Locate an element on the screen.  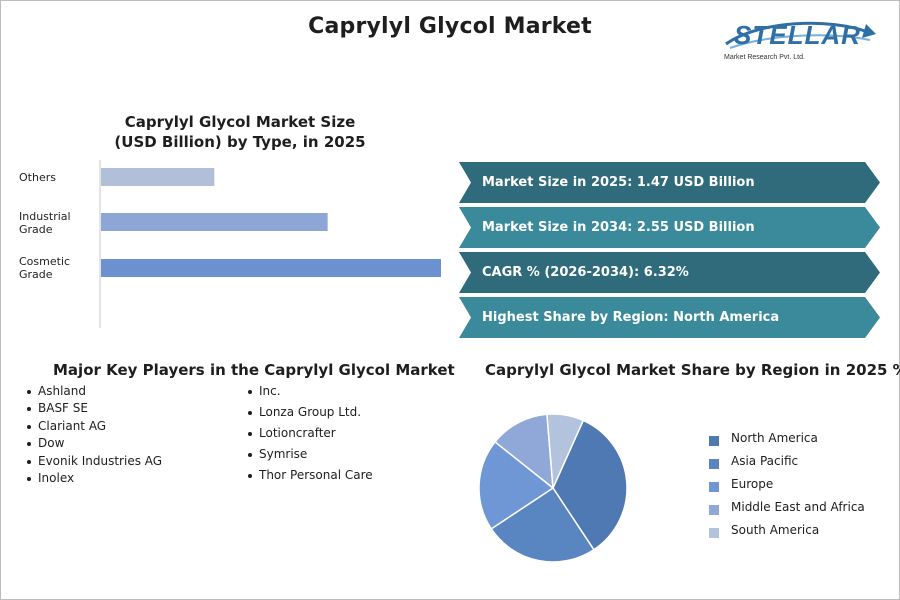
bar-label-0: Others is located at coordinates (37, 177).